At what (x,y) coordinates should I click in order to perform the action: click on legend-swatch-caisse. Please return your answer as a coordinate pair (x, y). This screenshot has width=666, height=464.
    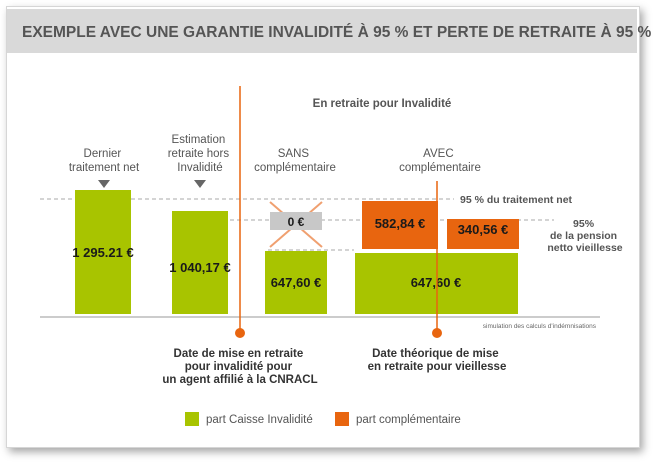
    Looking at the image, I should click on (192, 419).